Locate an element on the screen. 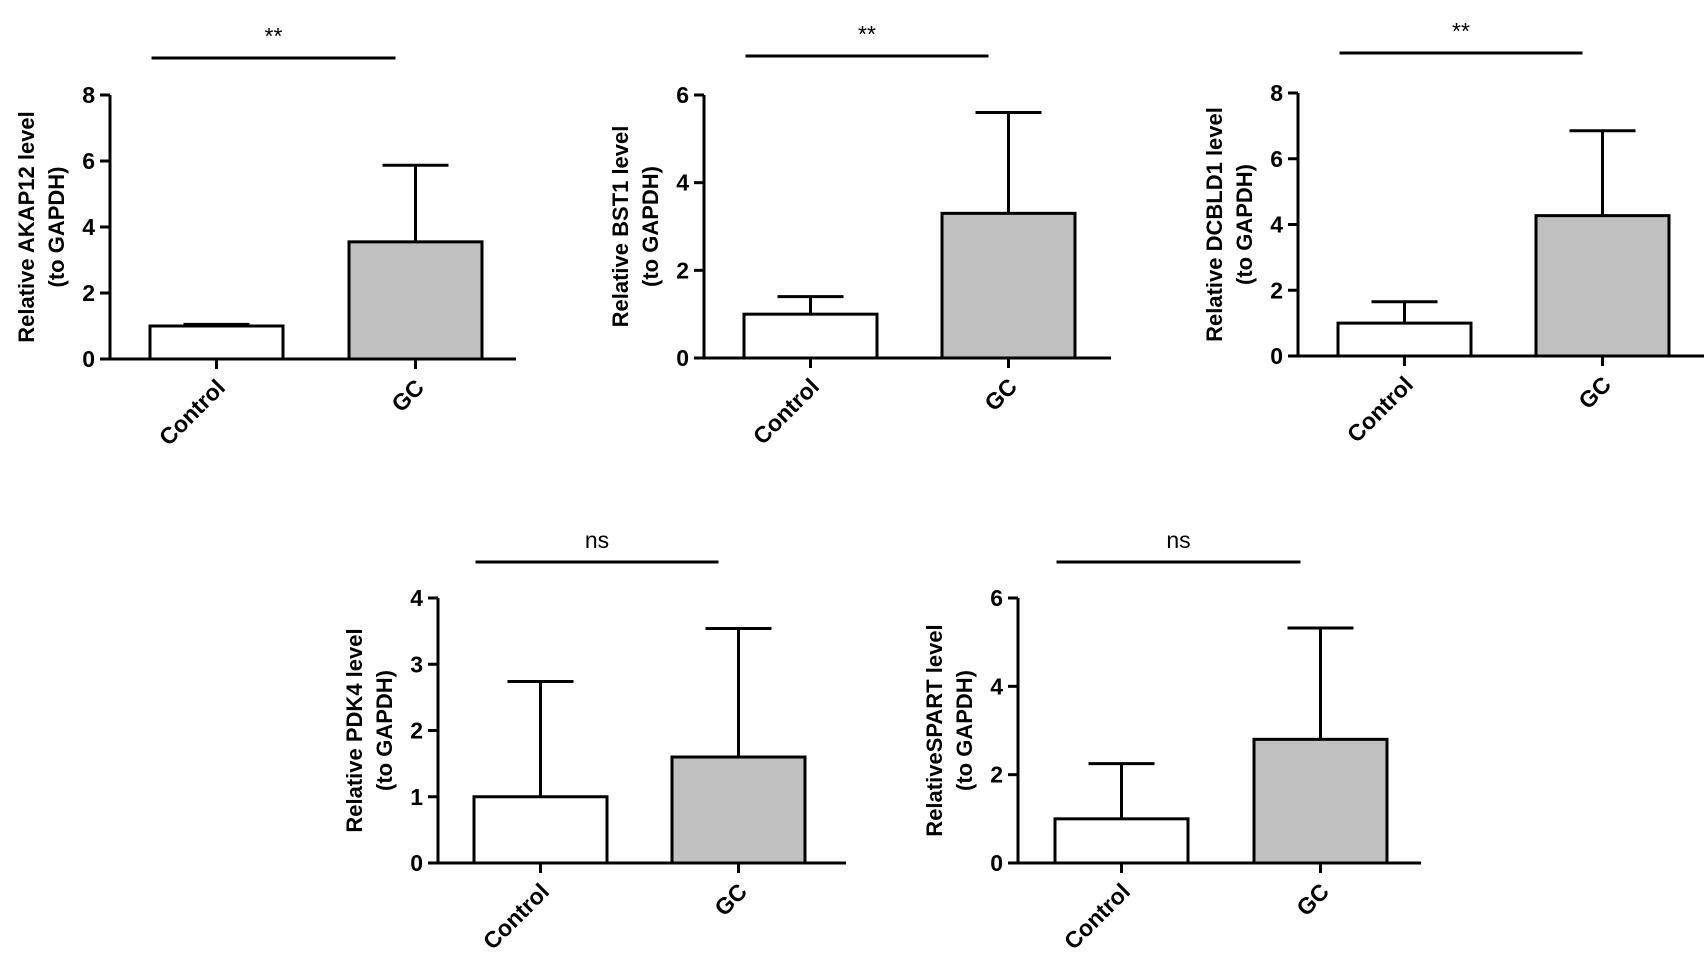 The width and height of the screenshot is (1704, 956). y-tick-label: 3 is located at coordinates (416, 664).